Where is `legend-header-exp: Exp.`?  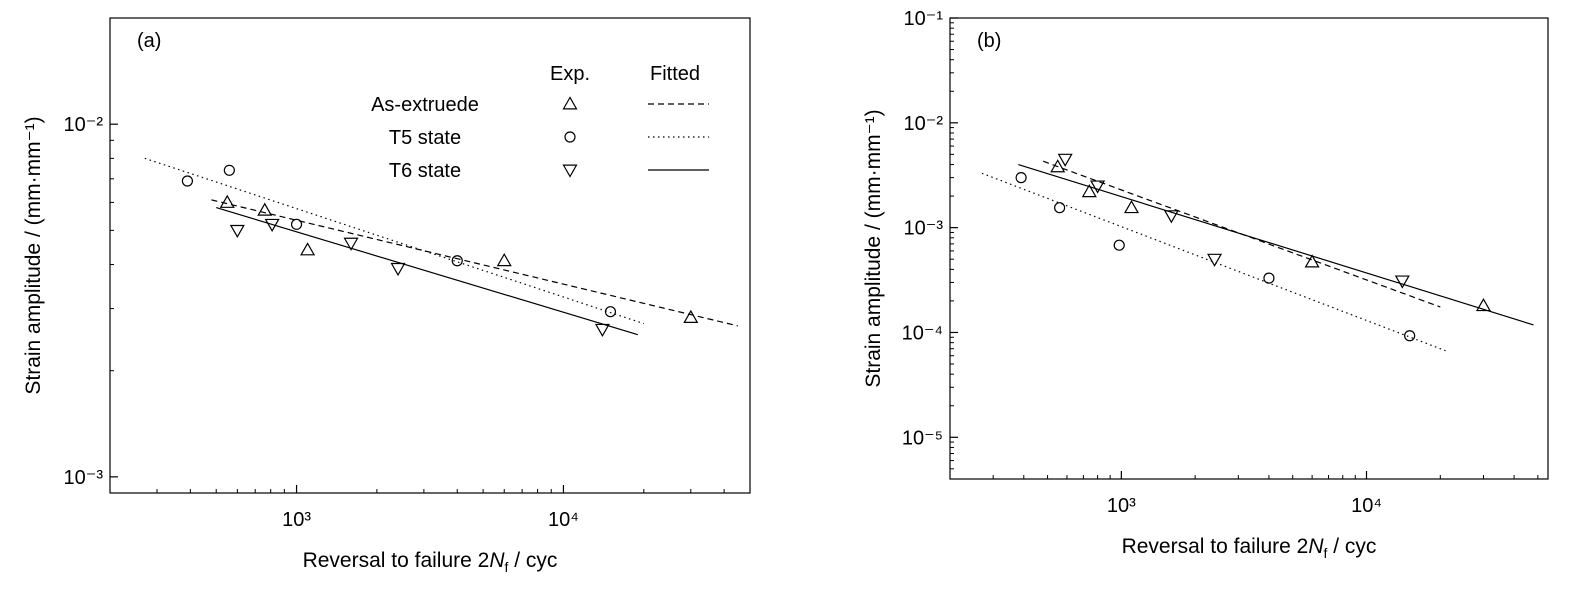 legend-header-exp: Exp. is located at coordinates (570, 74).